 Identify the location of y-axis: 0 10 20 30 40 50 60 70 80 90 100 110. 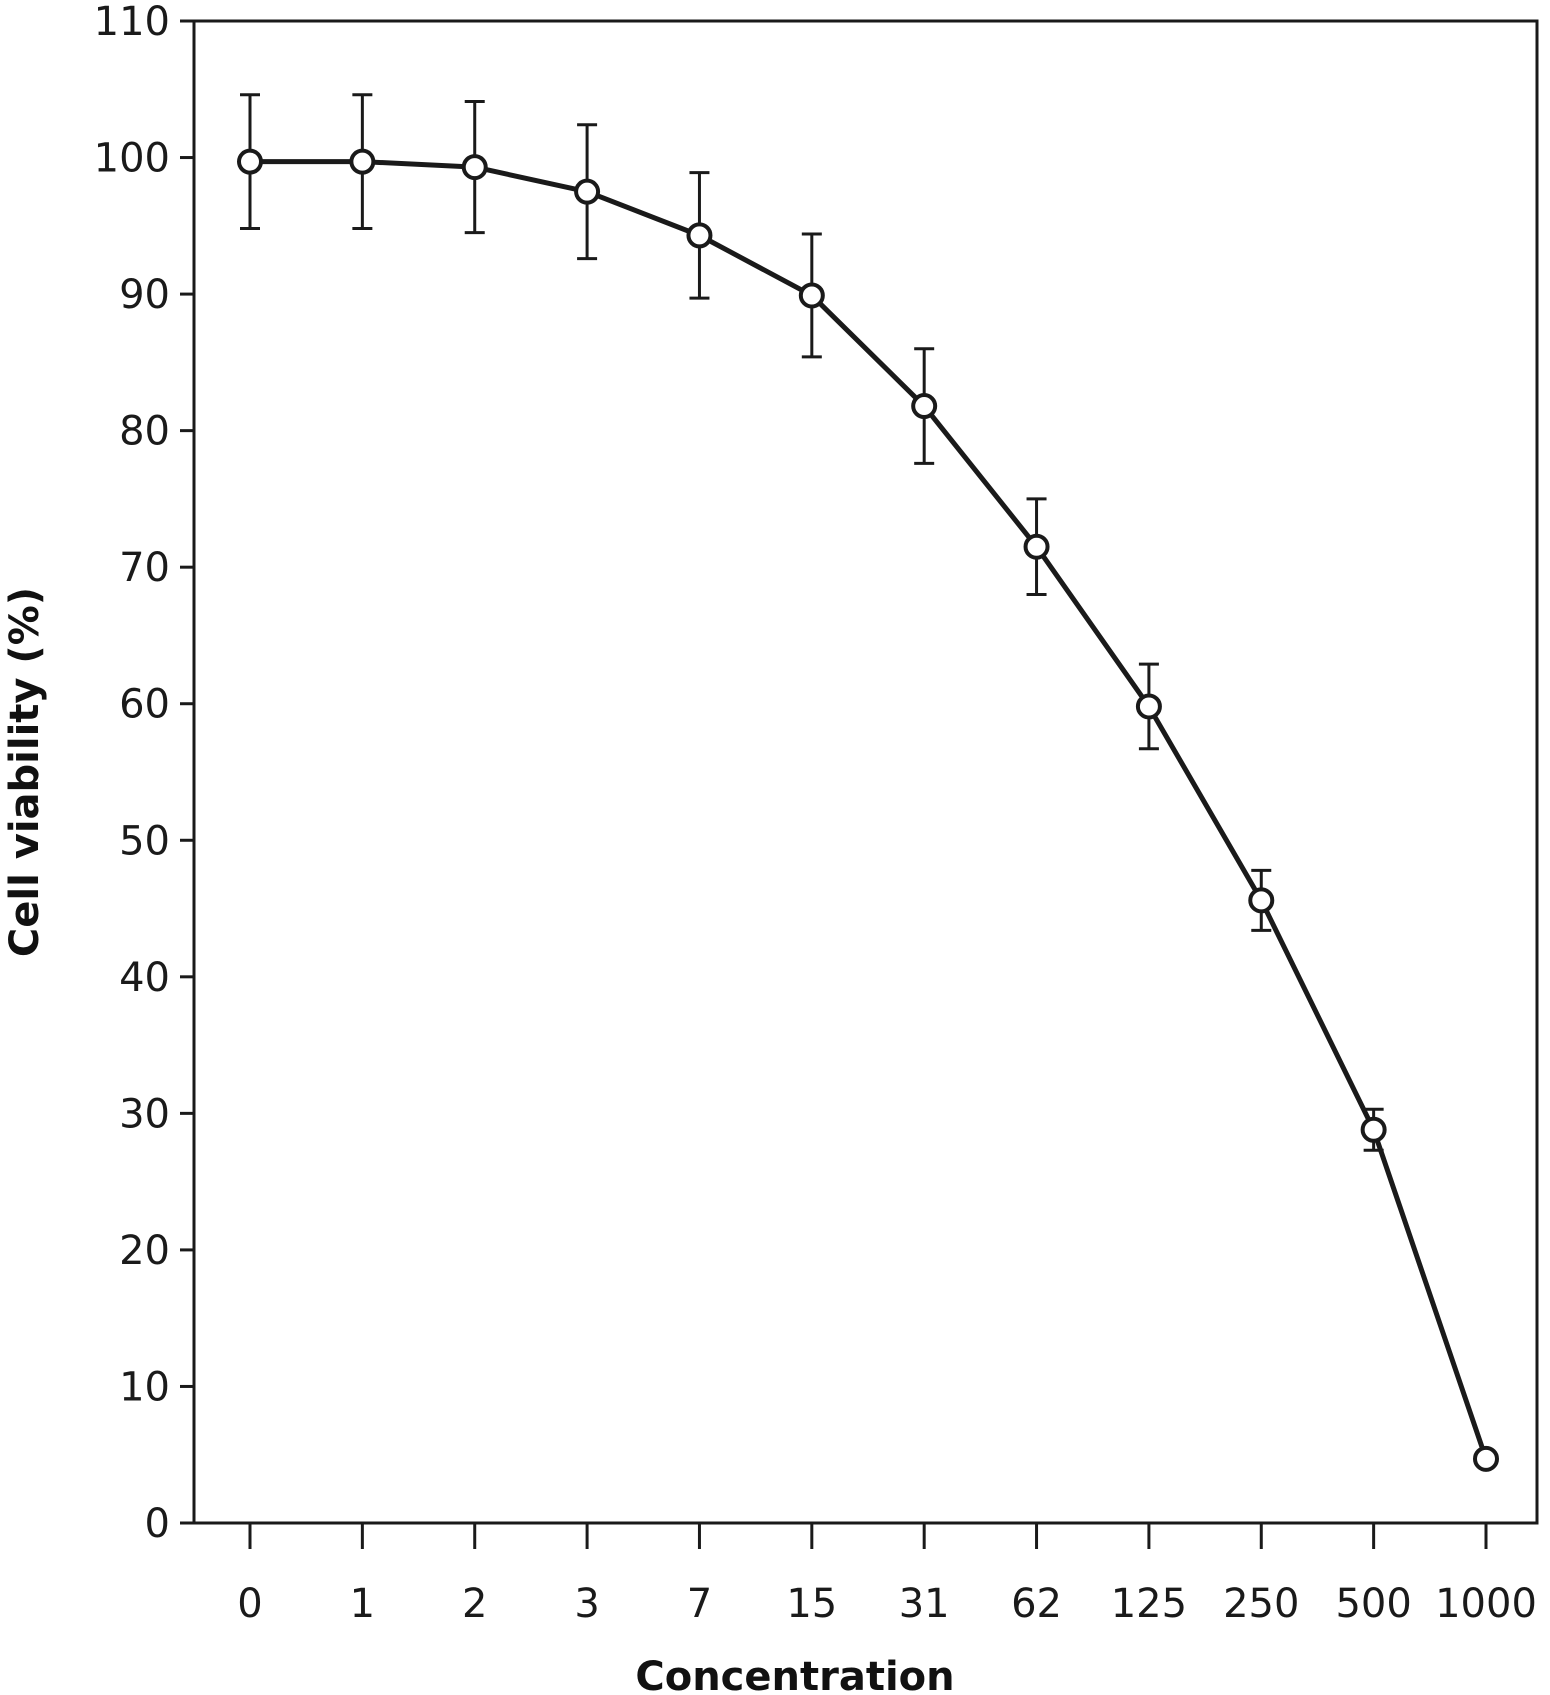
(144, 773).